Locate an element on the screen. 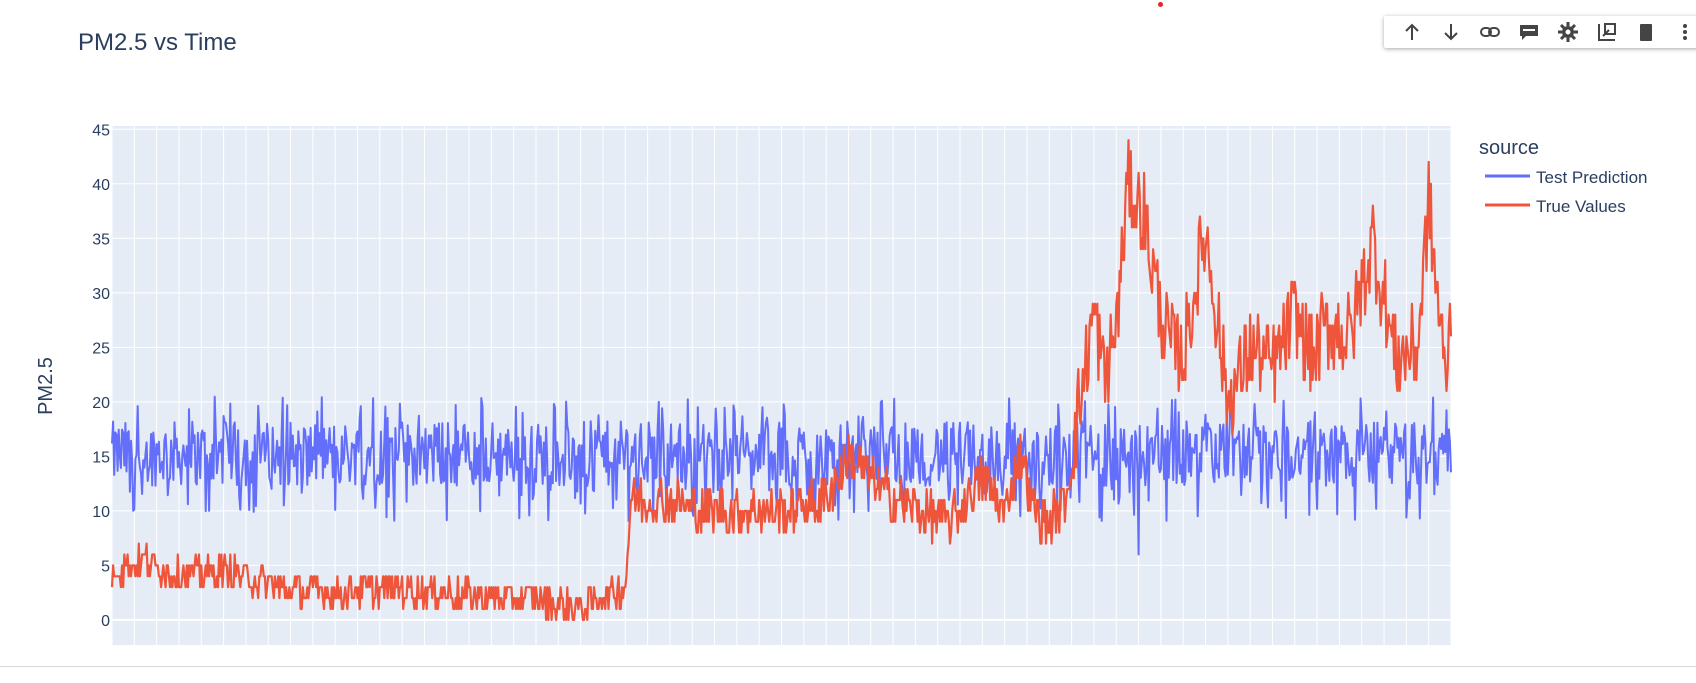  y-axis-ticks: 0 5 10 15 20 25 30 35 40 45 is located at coordinates (101, 376).